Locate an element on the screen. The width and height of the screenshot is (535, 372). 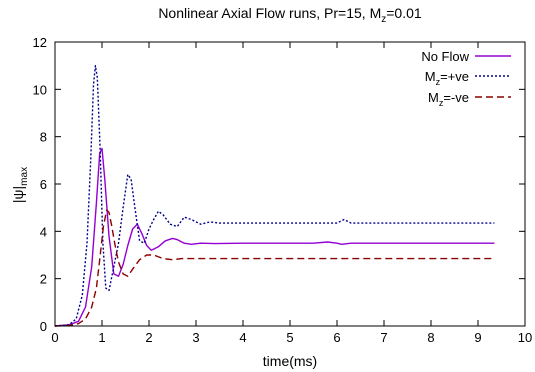
x-tick-label: 10 is located at coordinates (525, 337).